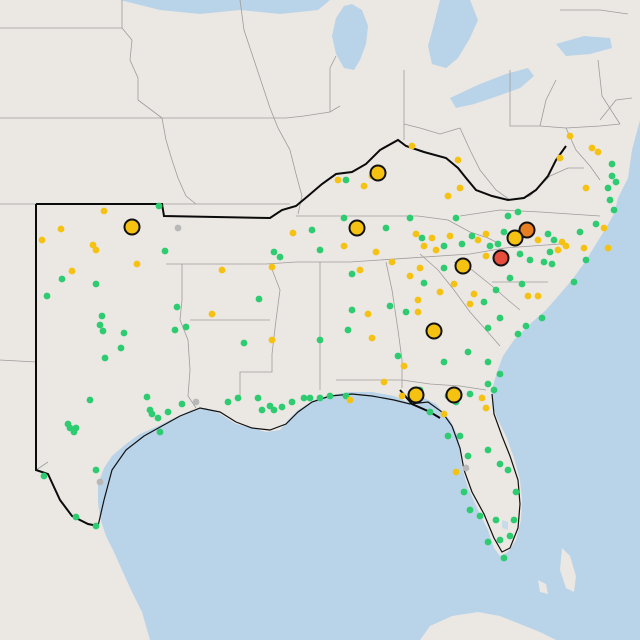 The image size is (640, 640). What do you see at coordinates (501, 258) in the screenshot?
I see `alert-marker-red` at bounding box center [501, 258].